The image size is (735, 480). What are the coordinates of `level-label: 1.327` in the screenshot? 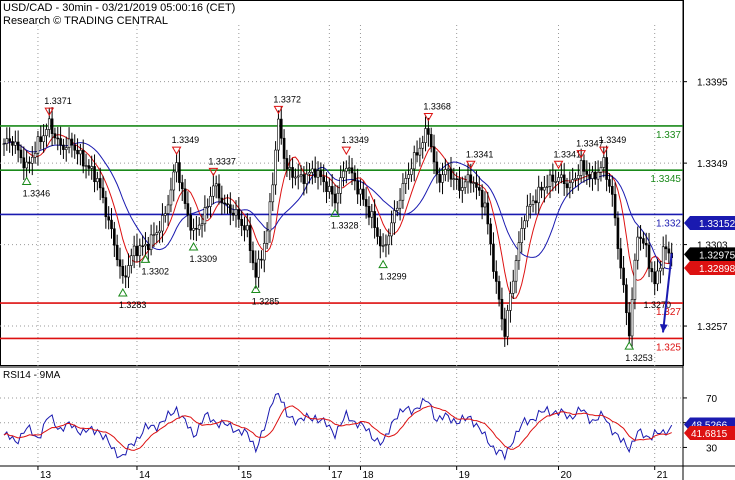 It's located at (668, 312).